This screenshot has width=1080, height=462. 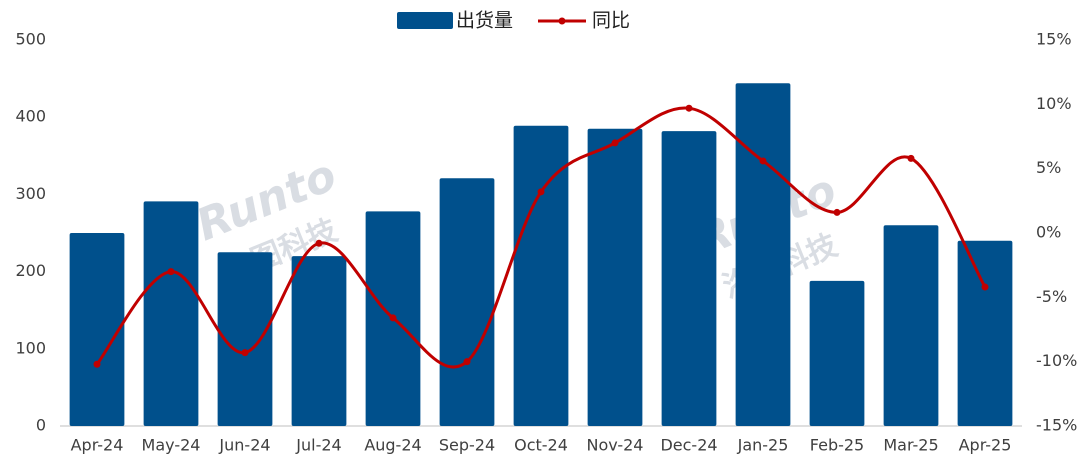 I want to click on x-tick-label: Oct-24, so click(x=541, y=445).